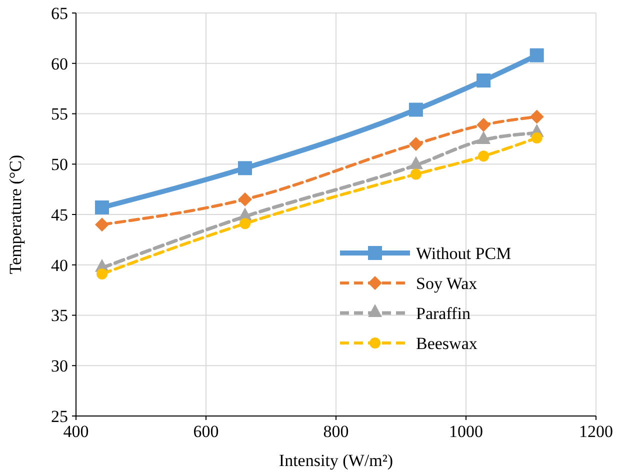 This screenshot has width=619, height=472. What do you see at coordinates (447, 283) in the screenshot?
I see `legend-label: Soy Wax` at bounding box center [447, 283].